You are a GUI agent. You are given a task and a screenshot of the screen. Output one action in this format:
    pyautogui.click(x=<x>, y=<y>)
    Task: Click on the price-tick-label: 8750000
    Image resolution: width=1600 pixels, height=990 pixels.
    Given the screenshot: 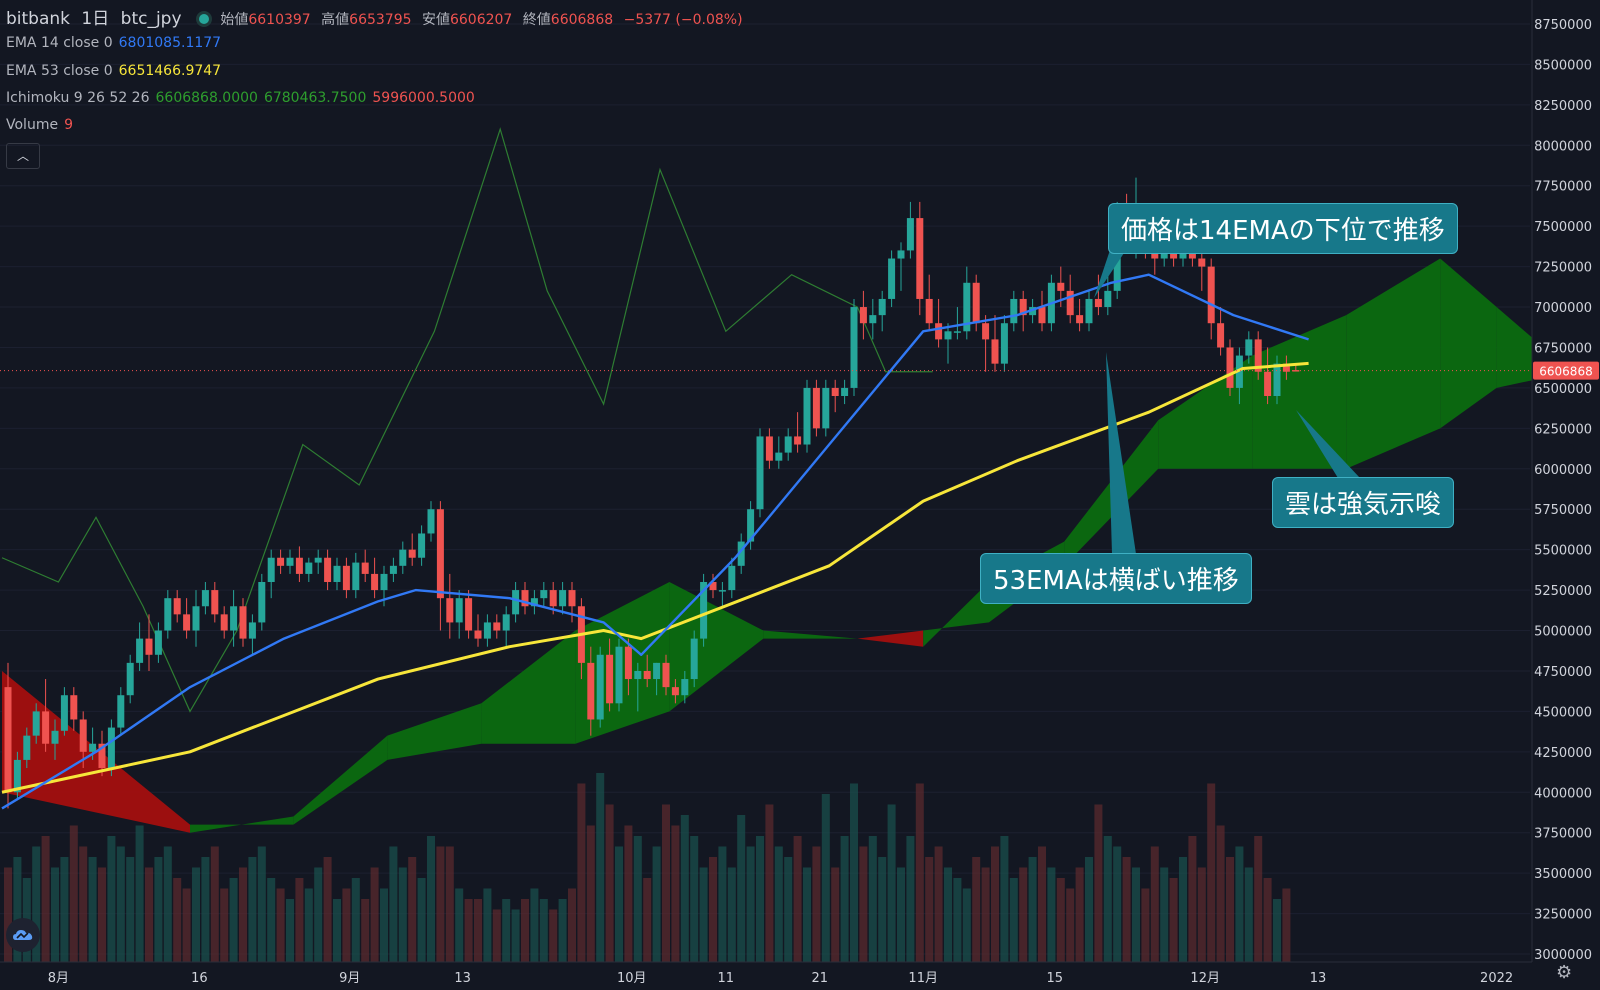 What is the action you would take?
    pyautogui.click(x=1563, y=25)
    